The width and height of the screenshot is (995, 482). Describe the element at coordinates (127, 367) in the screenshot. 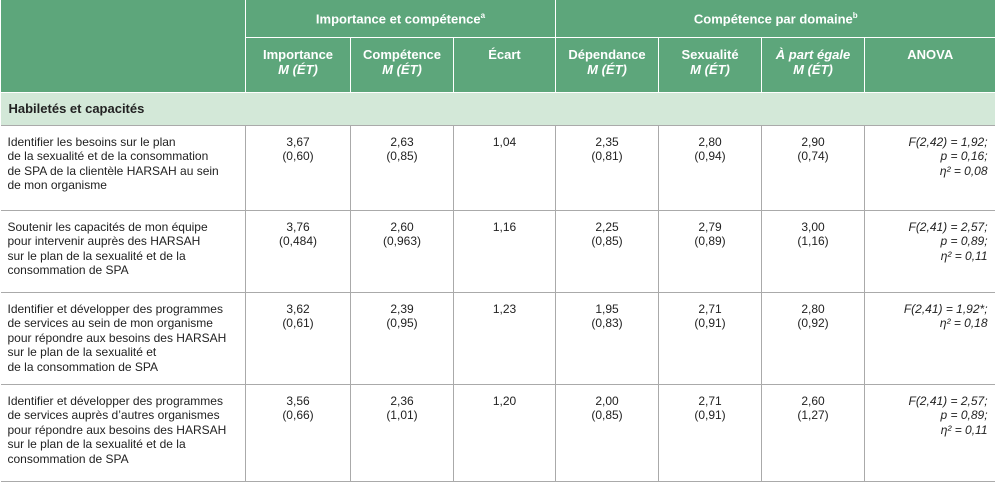

I see `label-line: de la consommation de SPA` at that location.